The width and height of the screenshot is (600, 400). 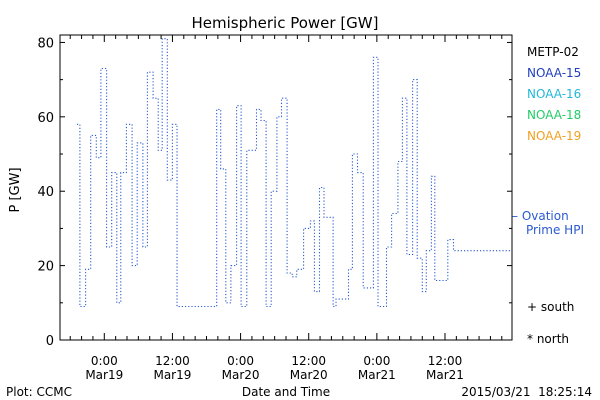 What do you see at coordinates (554, 136) in the screenshot?
I see `legend-satellite-noaa-19: NOAA-19` at bounding box center [554, 136].